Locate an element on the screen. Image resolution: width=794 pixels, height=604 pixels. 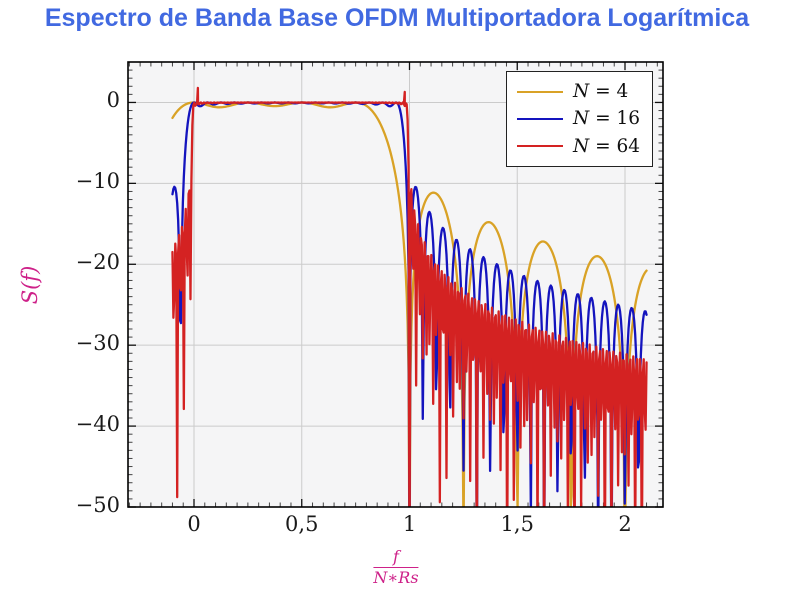
x-axis-label-denominator: N∗Rs is located at coordinates (396, 577).